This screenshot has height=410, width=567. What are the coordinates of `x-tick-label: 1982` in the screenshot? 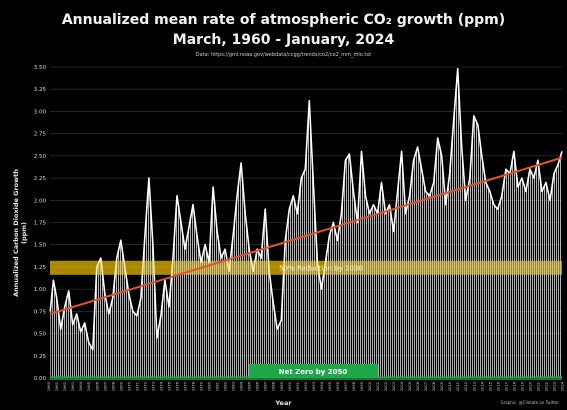 It's located at (226, 386).